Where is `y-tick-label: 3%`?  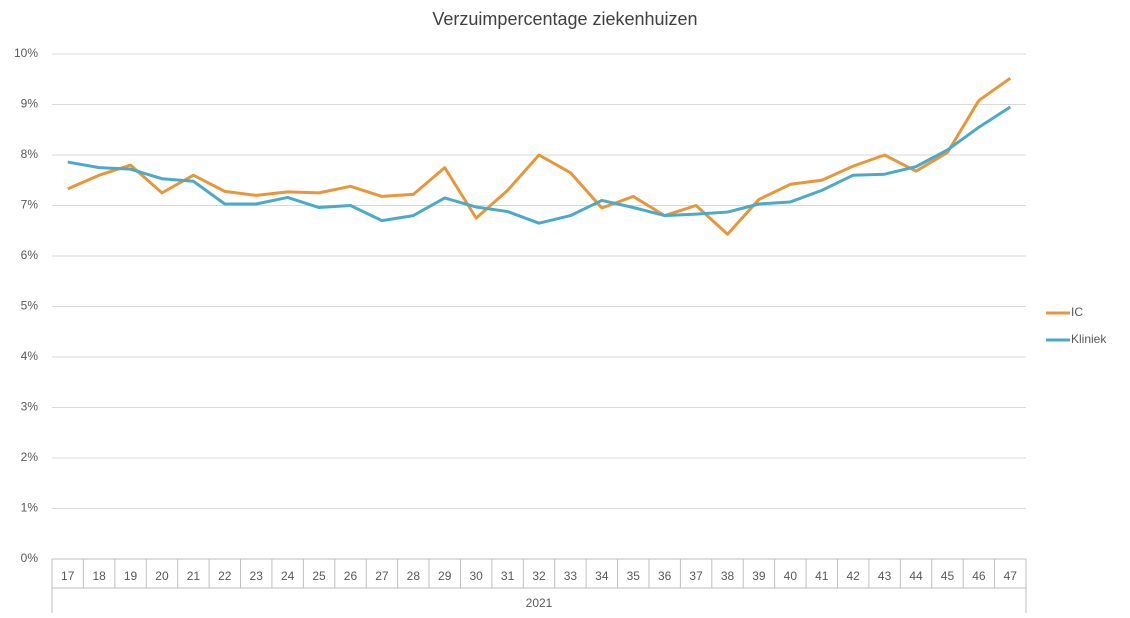
y-tick-label: 3% is located at coordinates (30, 407).